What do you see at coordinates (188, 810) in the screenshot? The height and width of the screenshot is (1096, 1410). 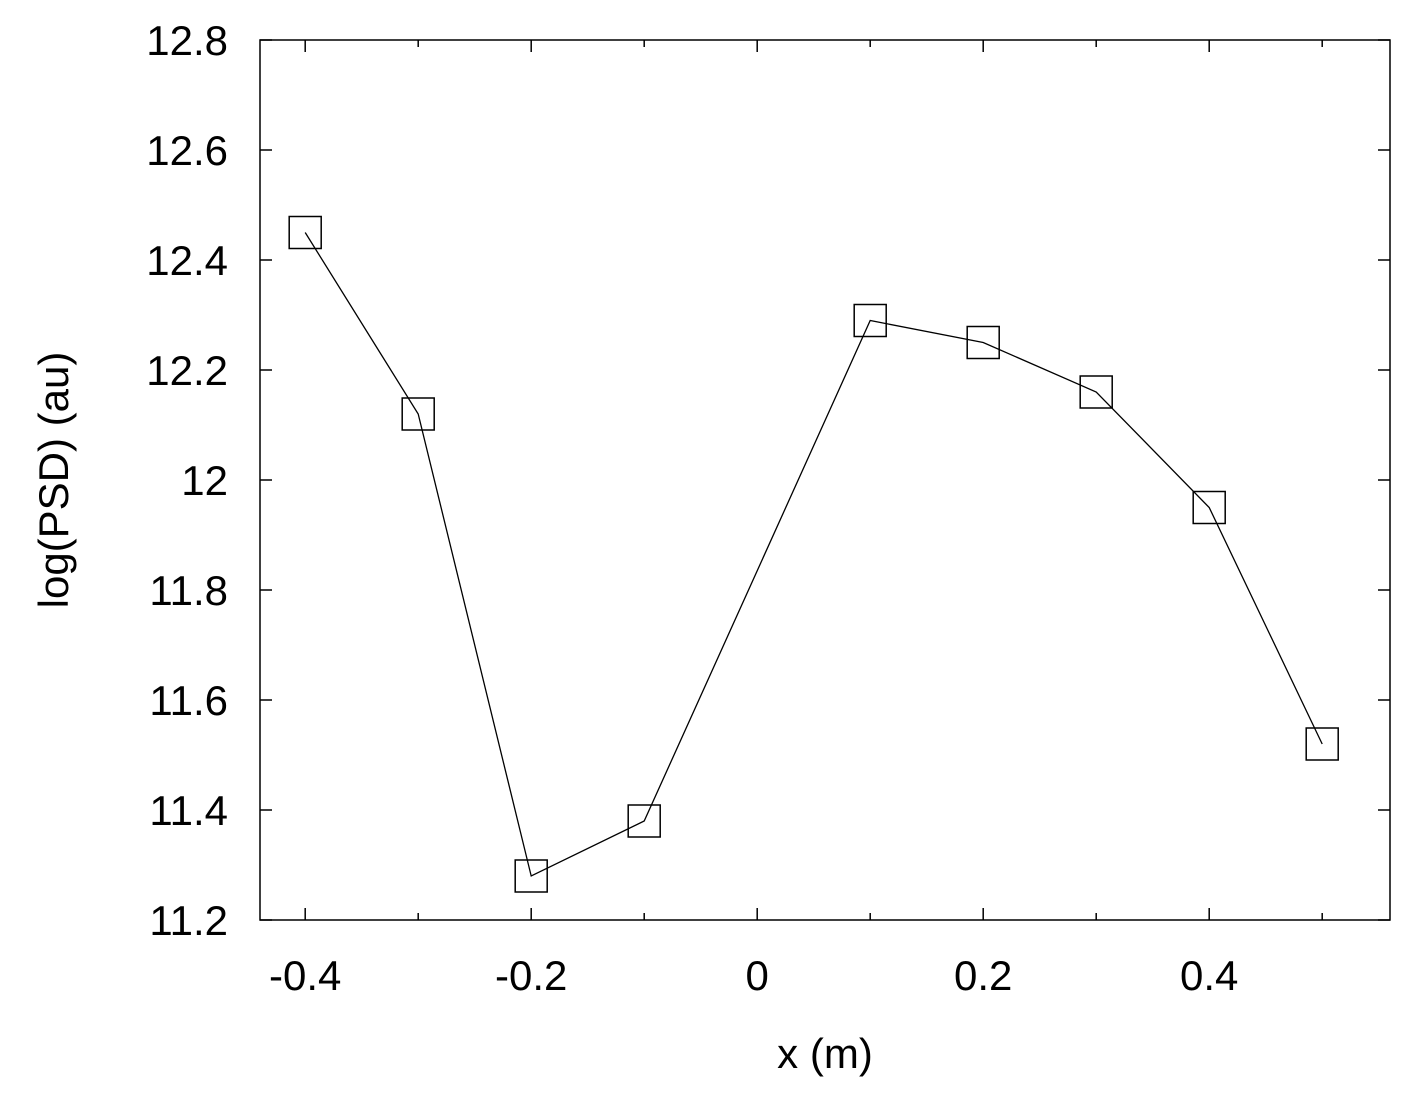 I see `y-tick-label: 11.4` at bounding box center [188, 810].